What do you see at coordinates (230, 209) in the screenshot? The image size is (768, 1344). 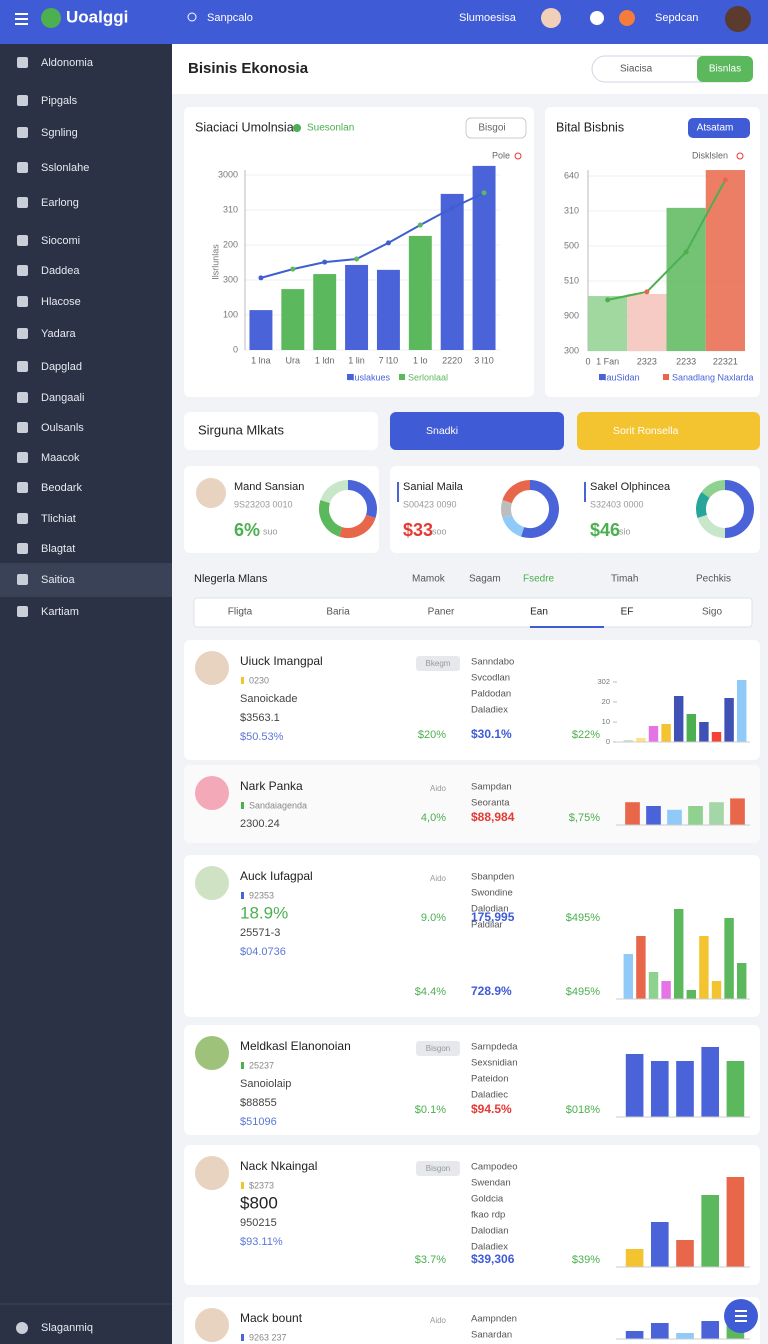 I see `y-tick-label: 310` at bounding box center [230, 209].